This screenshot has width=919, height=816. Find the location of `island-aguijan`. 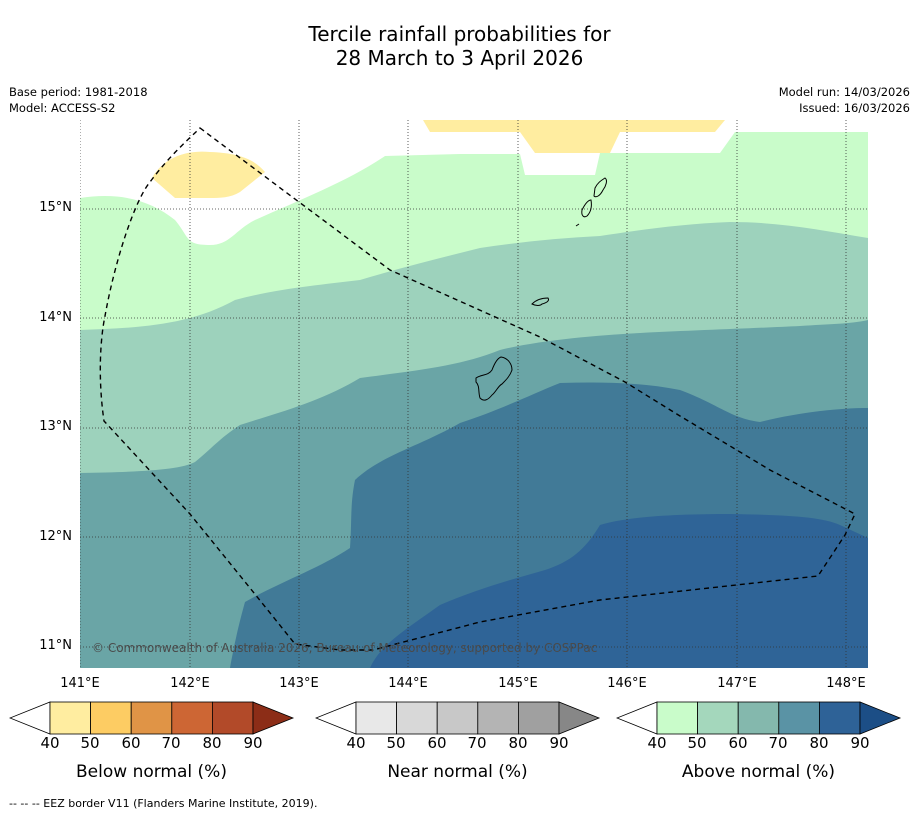

island-aguijan is located at coordinates (577, 225).